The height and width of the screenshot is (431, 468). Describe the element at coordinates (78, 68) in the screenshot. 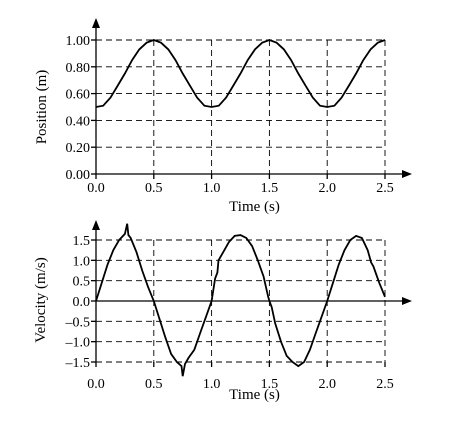

I see `y-tick-label: 0.80` at that location.